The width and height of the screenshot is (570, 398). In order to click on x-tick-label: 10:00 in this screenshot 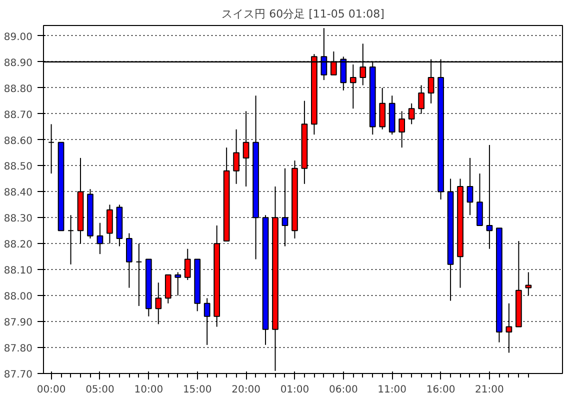, I will do `click(149, 390)`.